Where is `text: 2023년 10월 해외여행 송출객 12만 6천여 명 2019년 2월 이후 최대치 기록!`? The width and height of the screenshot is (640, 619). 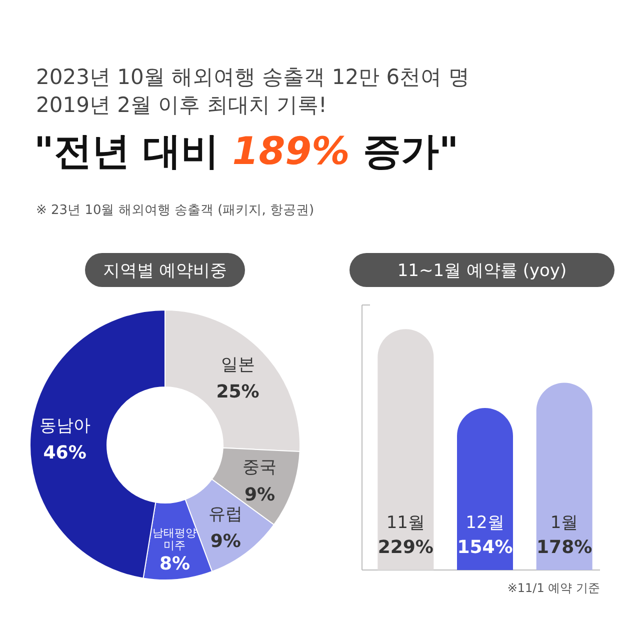
text: 2023년 10월 해외여행 송출객 12만 6천여 명 2019년 2월 이후 최대치 기록! is located at coordinates (253, 91).